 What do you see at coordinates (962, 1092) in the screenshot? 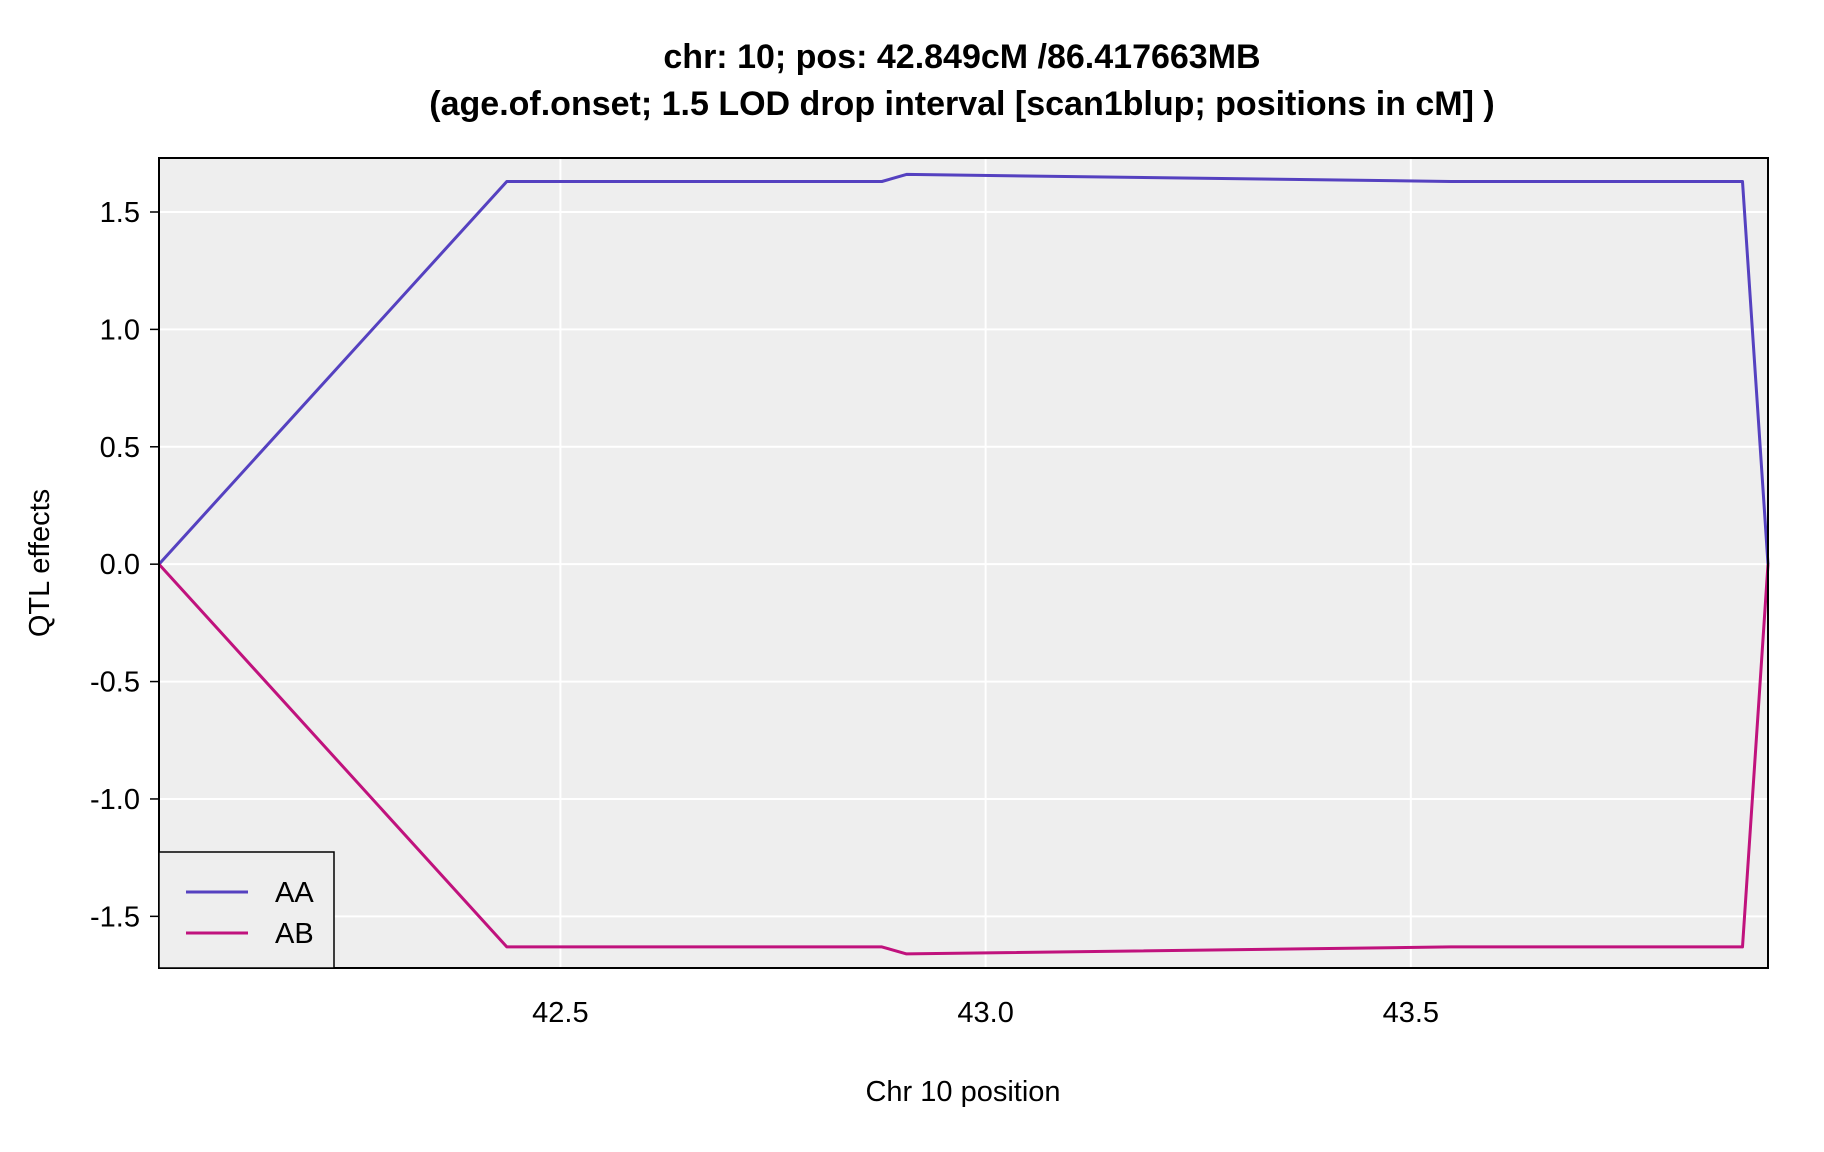
I see `x-axis-label: Chr 10 position` at bounding box center [962, 1092].